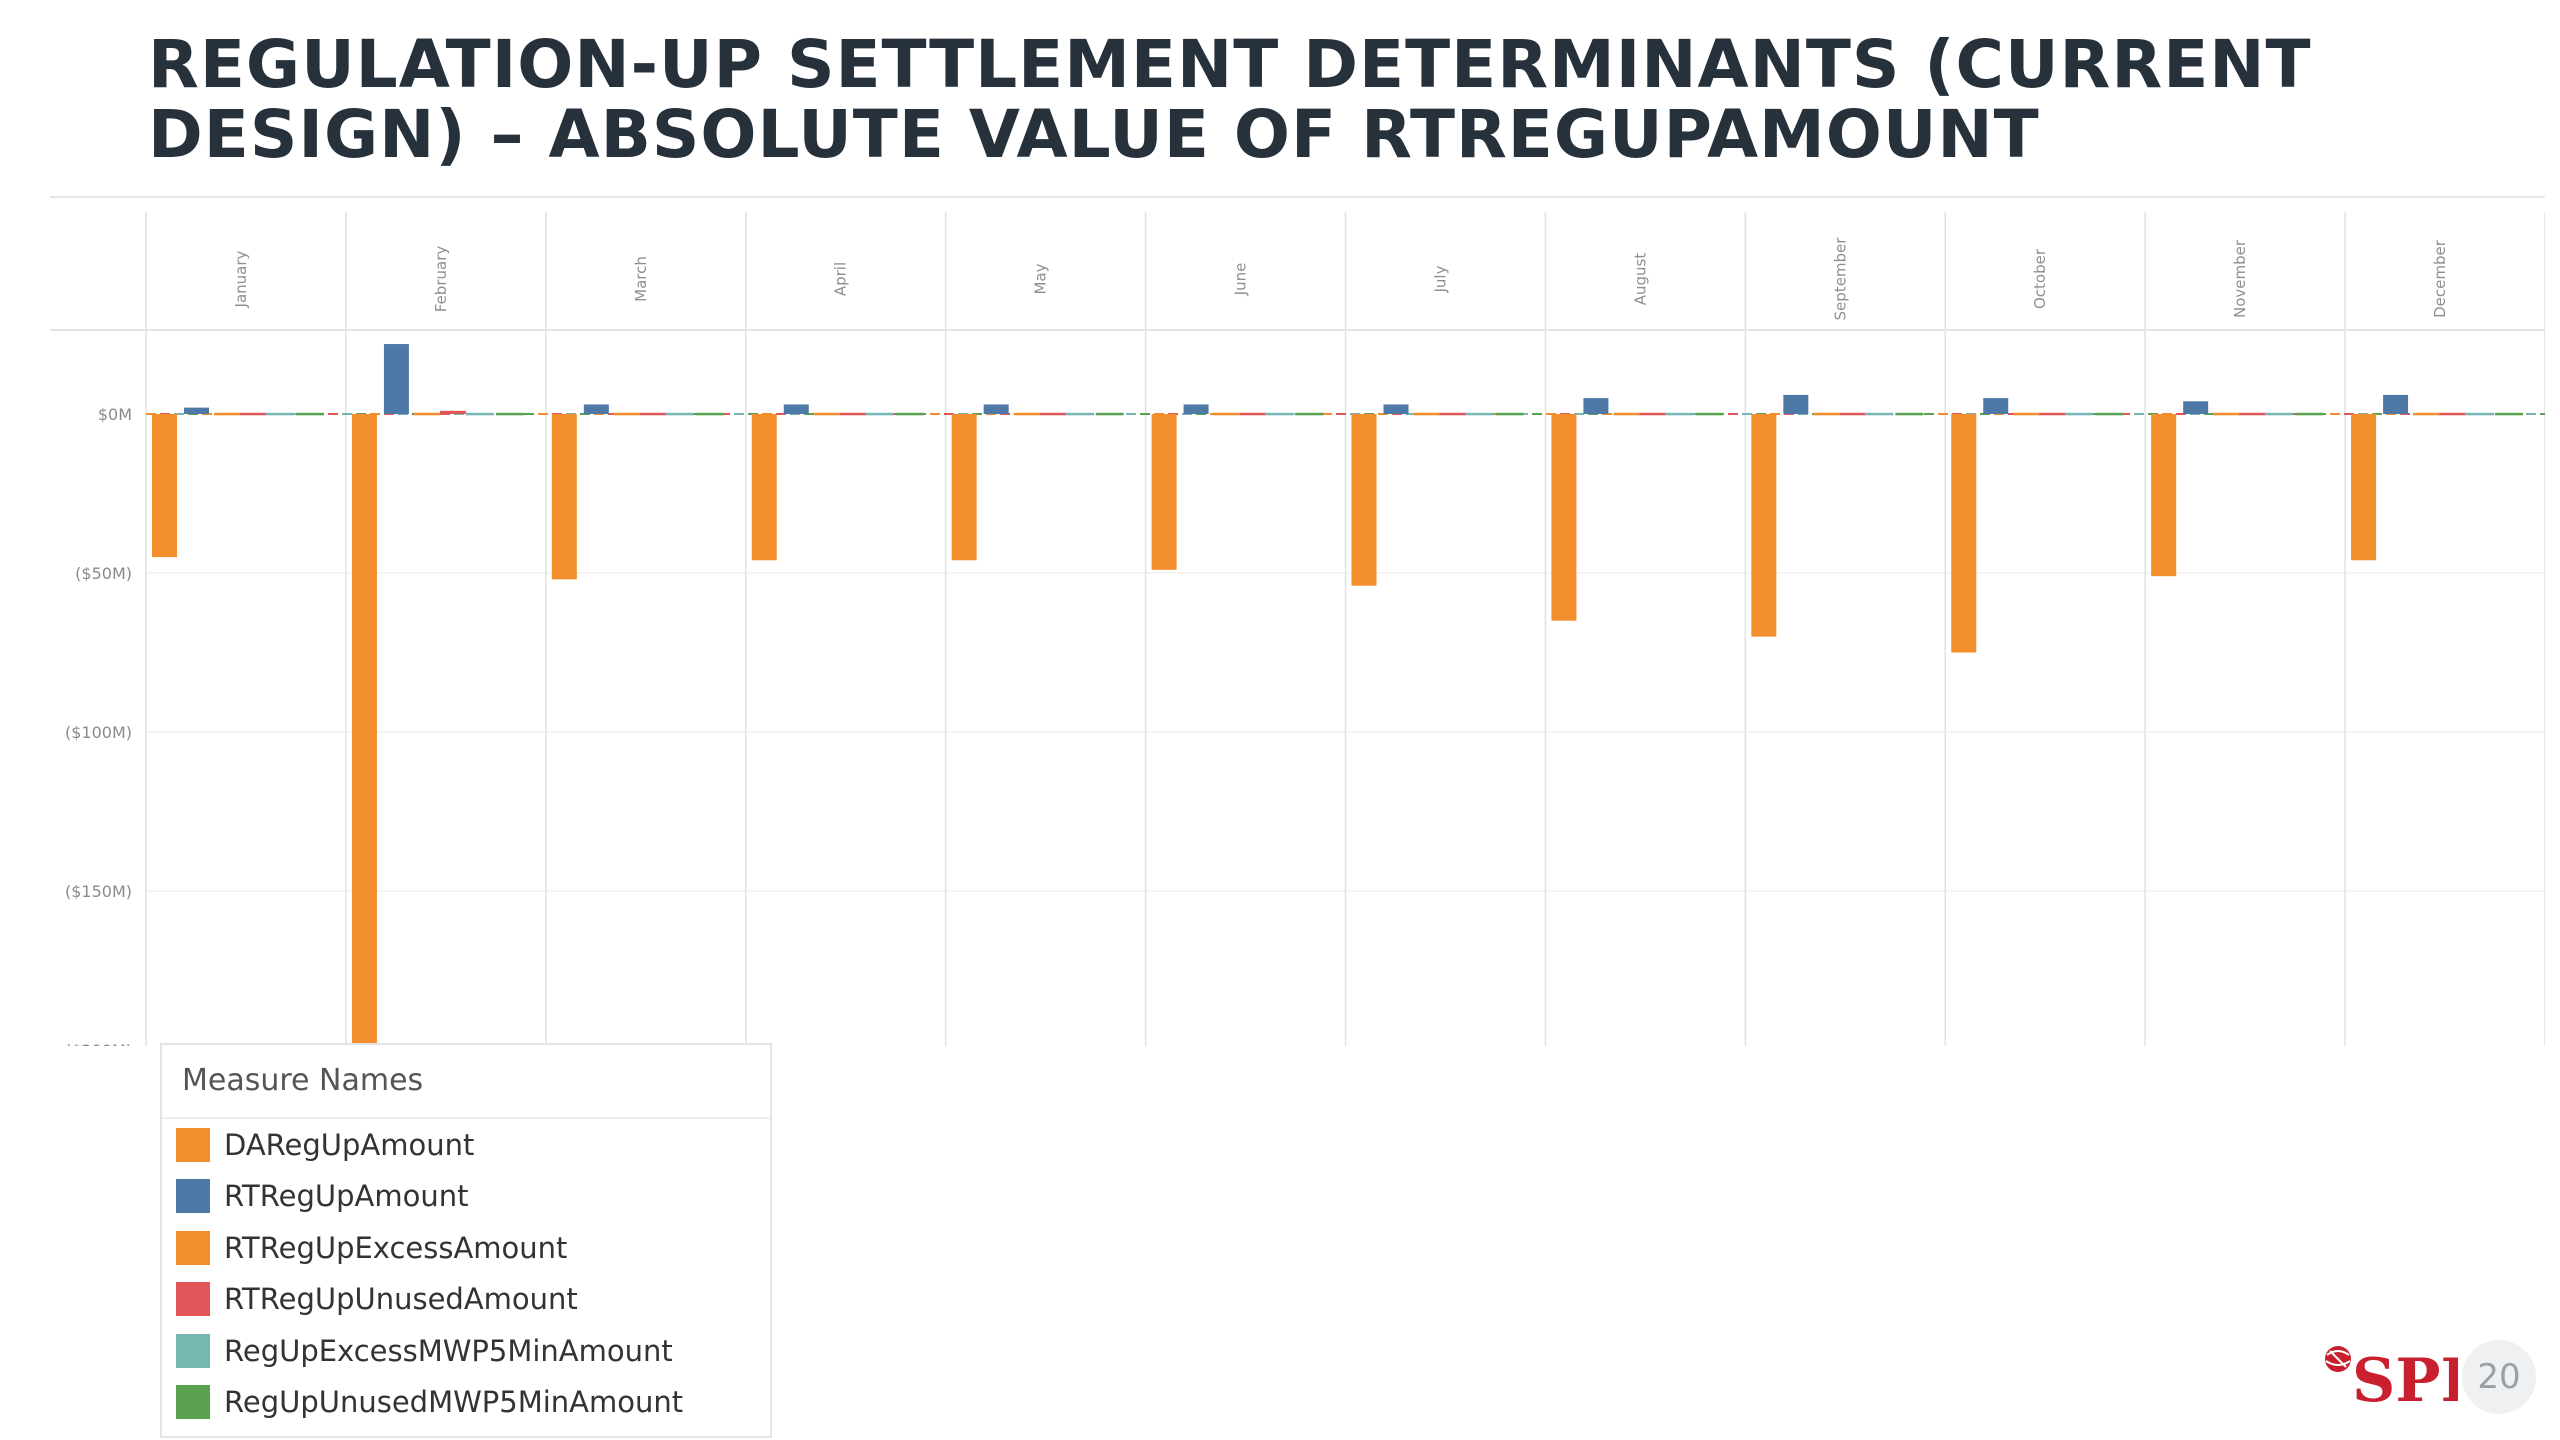 This screenshot has height=1440, width=2560. Describe the element at coordinates (349, 1144) in the screenshot. I see `legend-label: DARegUpAmount` at that location.